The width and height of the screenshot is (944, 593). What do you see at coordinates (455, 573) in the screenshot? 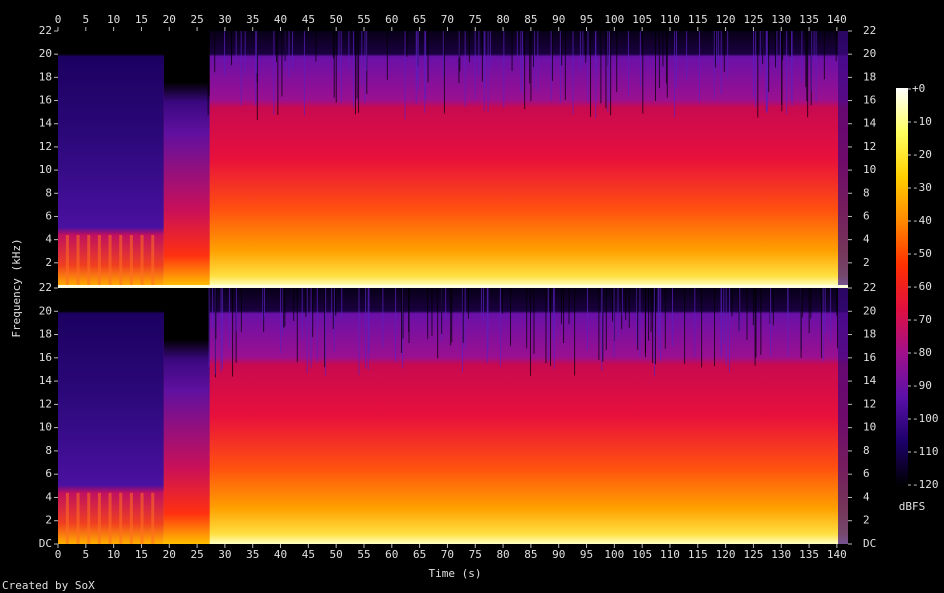
I see `x-axis-label: Time (s)` at bounding box center [455, 573].